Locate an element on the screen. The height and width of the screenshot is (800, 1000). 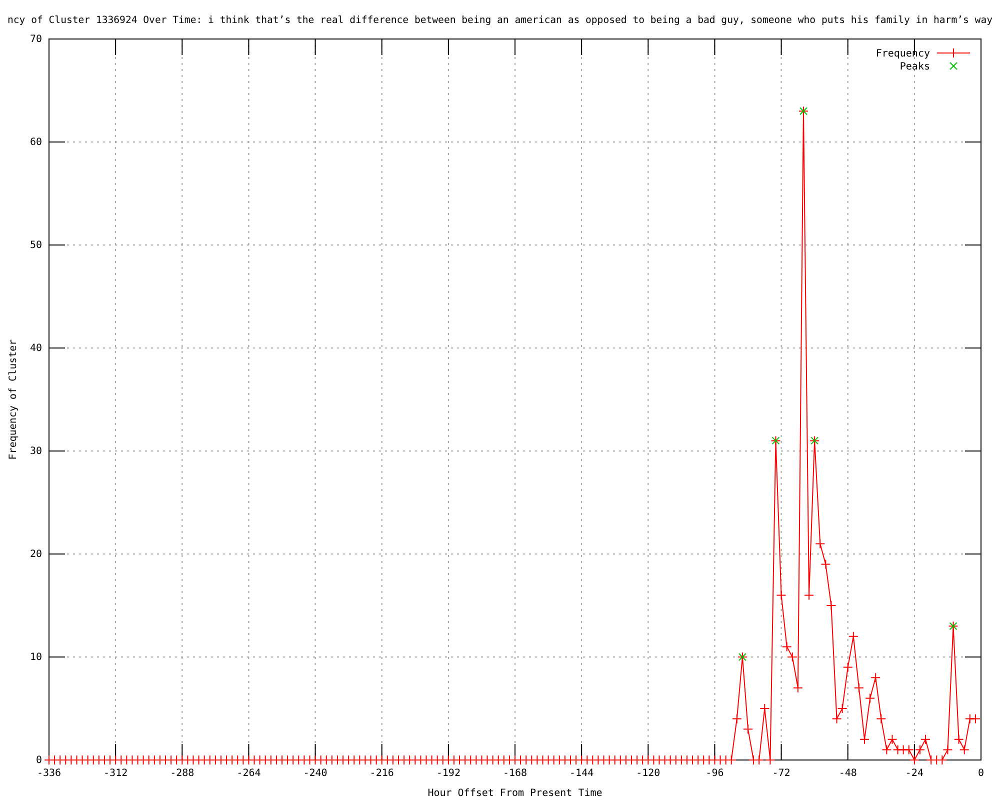
x-tick-label: -120 is located at coordinates (648, 773).